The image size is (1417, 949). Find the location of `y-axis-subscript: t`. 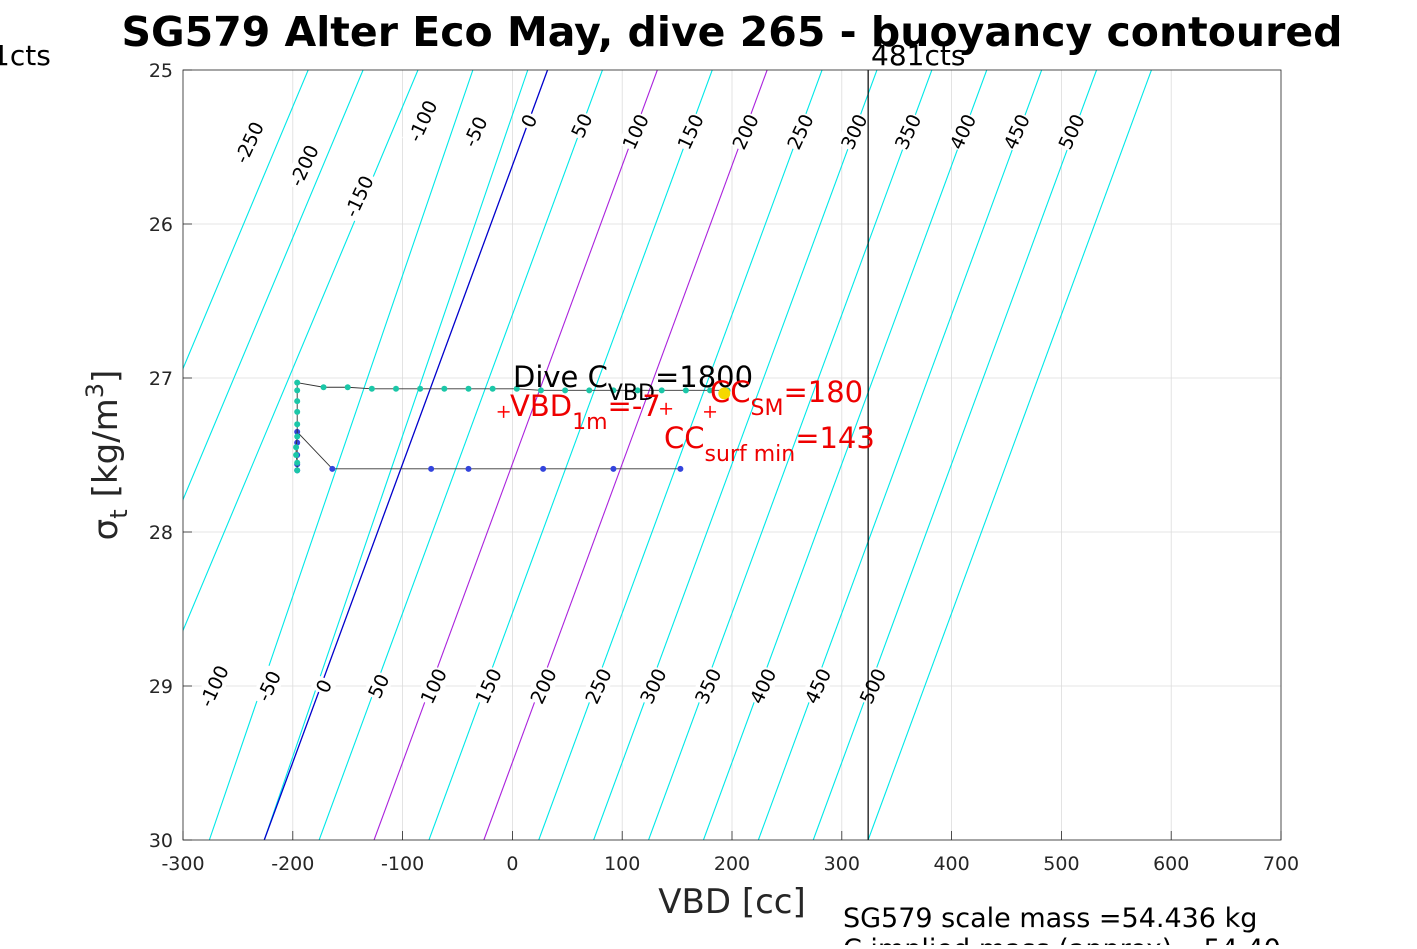

y-axis-subscript: t is located at coordinates (119, 513).